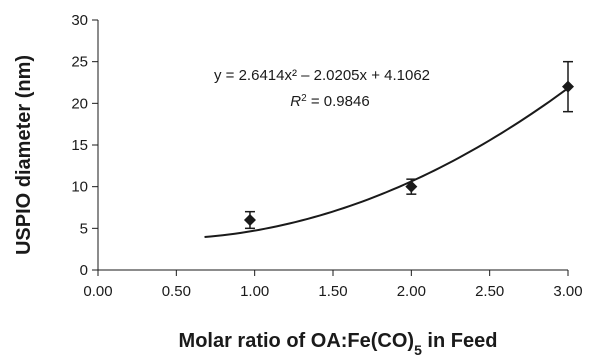 Image resolution: width=592 pixels, height=358 pixels. I want to click on x-tick-label: 2.50, so click(489, 291).